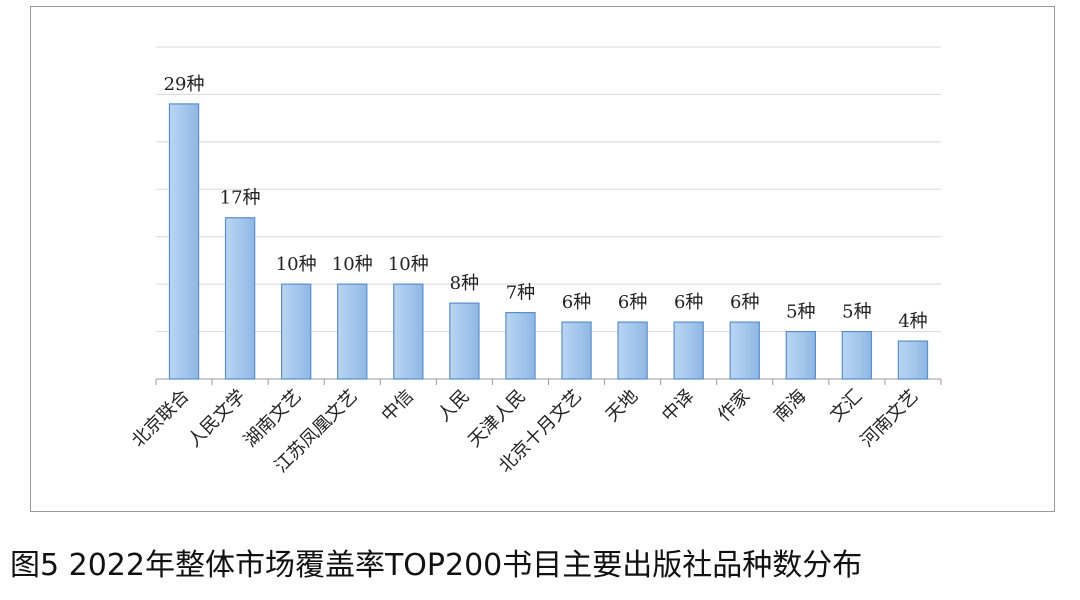 The width and height of the screenshot is (1080, 600). What do you see at coordinates (846, 406) in the screenshot?
I see `x-tick-label: 文汇` at bounding box center [846, 406].